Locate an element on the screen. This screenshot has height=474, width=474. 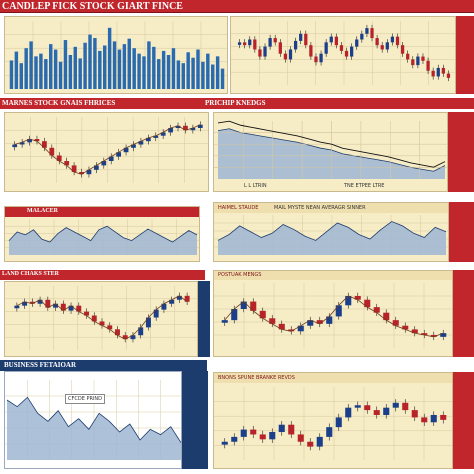
area-panel-3l: MALACER is located at coordinates (102, 234).